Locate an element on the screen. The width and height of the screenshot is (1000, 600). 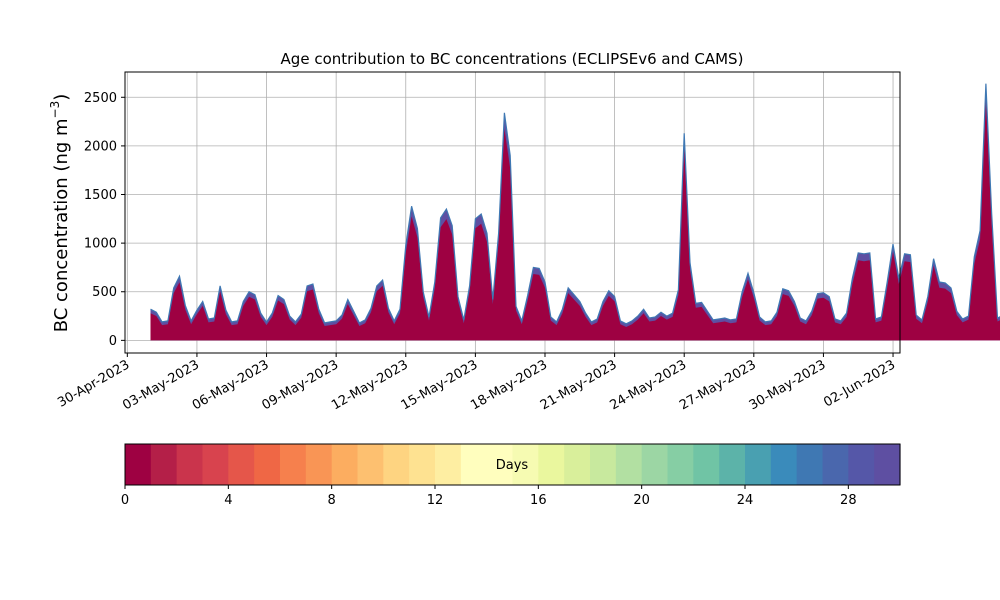
y-axis-label-exponent: −3 is located at coordinates (55, 110).